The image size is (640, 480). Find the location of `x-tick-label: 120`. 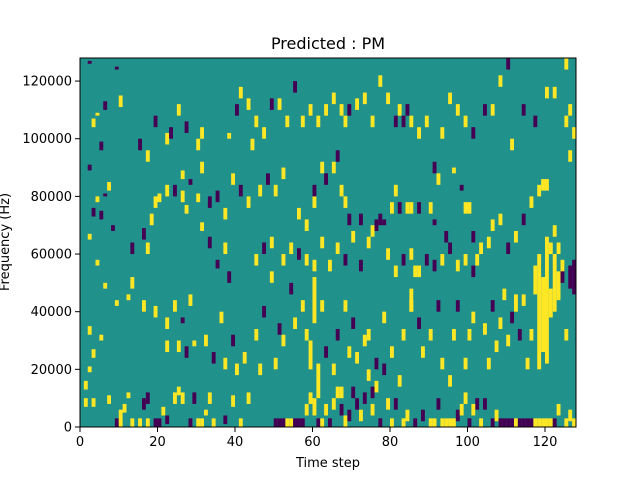

x-tick-label: 120 is located at coordinates (545, 442).